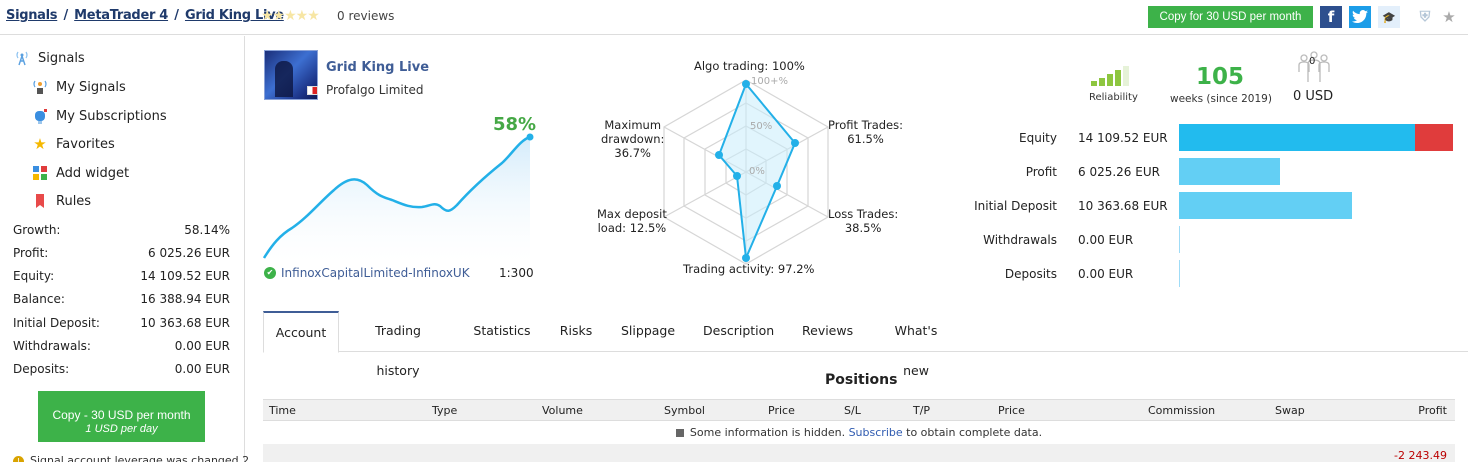 The height and width of the screenshot is (462, 1468). Describe the element at coordinates (739, 330) in the screenshot. I see `tab-description: Description` at that location.